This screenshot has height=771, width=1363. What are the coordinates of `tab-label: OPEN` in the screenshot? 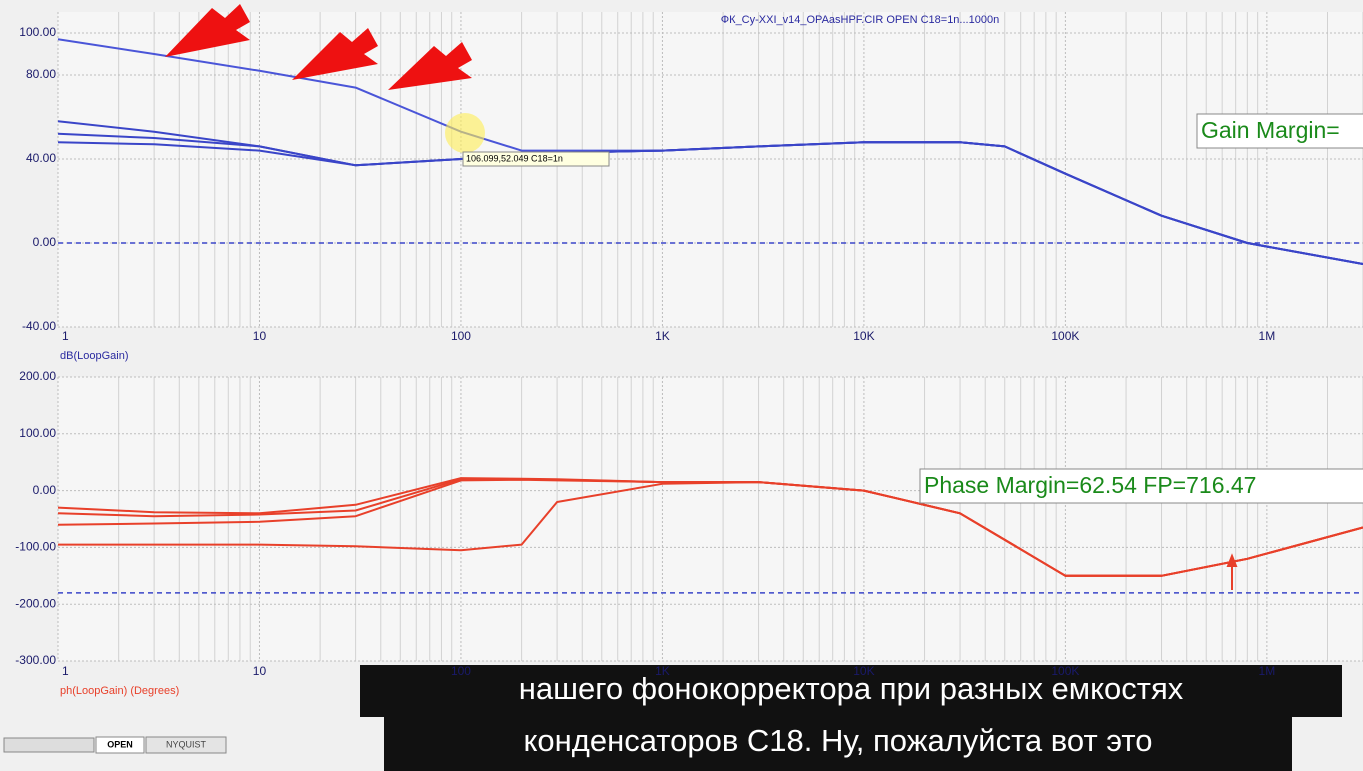 It's located at (120, 744).